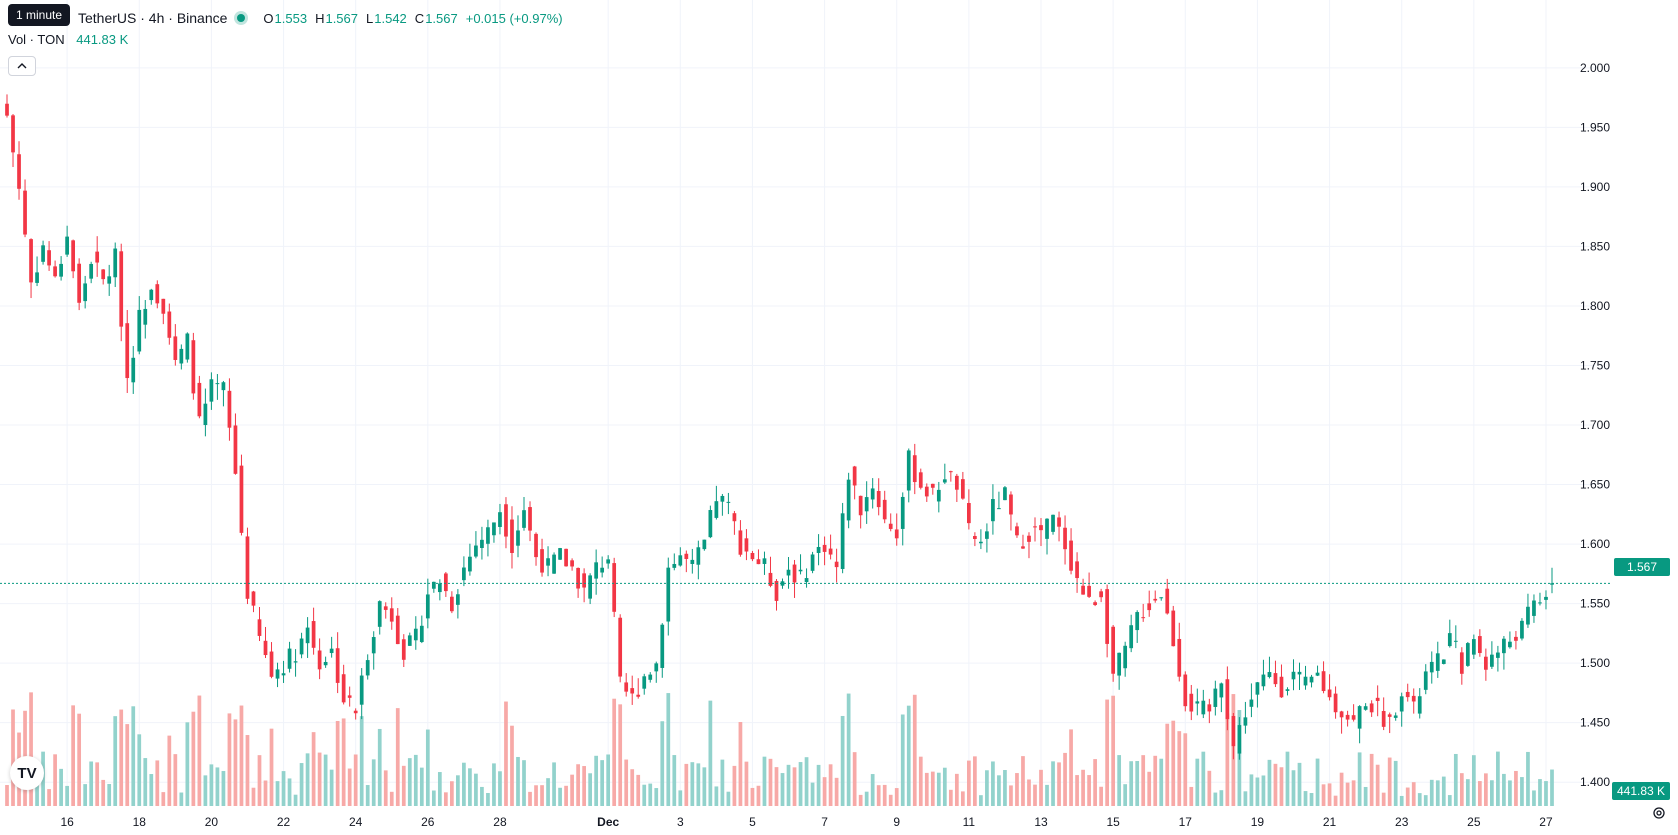 The image size is (1678, 835). I want to click on market-status-icon, so click(241, 18).